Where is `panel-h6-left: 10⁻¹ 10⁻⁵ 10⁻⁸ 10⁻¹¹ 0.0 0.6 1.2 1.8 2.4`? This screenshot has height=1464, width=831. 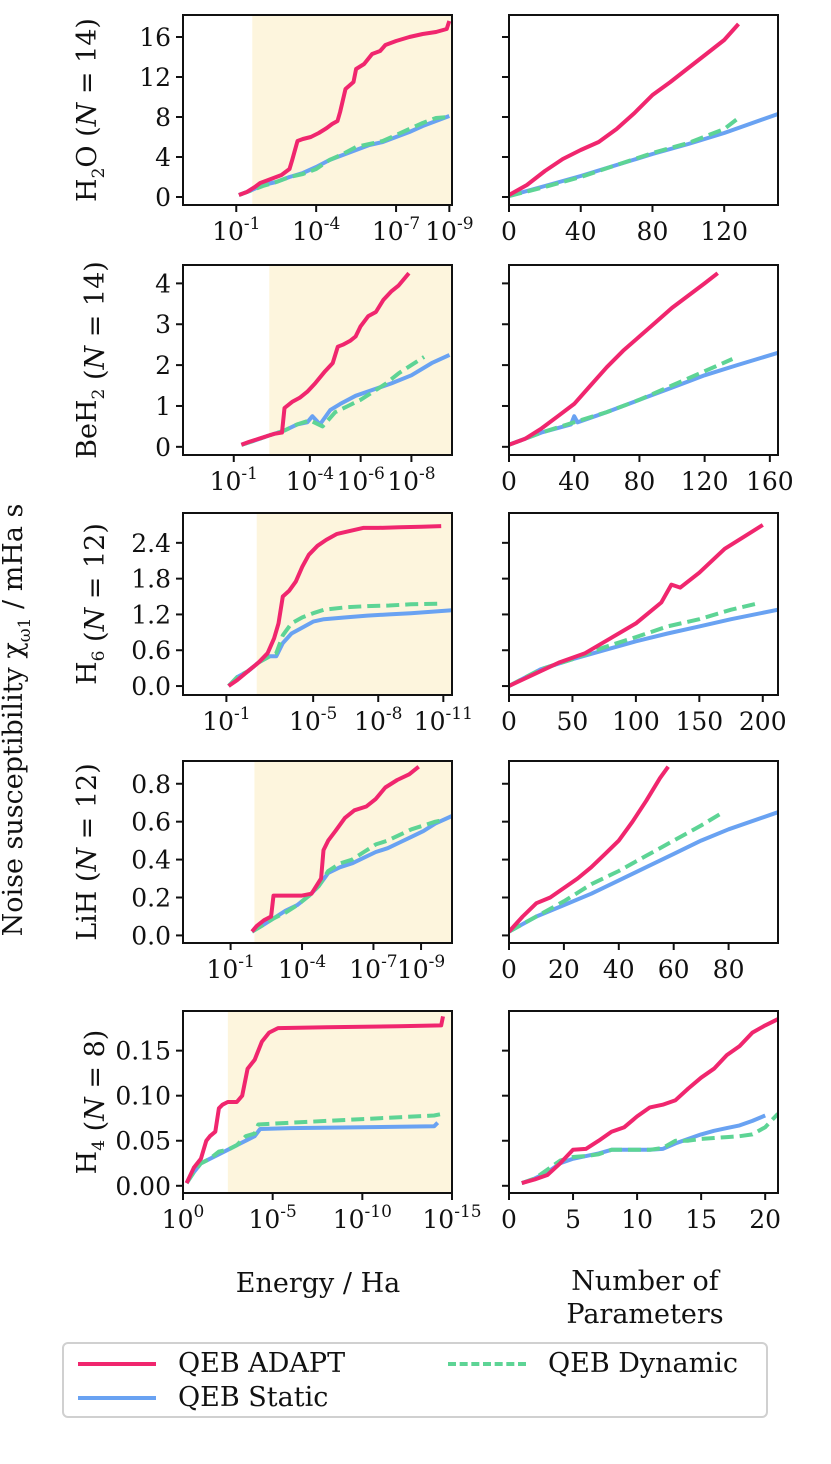
panel-h6-left: 10⁻¹ 10⁻⁵ 10⁻⁸ 10⁻¹¹ 0.0 0.6 1.2 1.8 2.4 is located at coordinates (302, 624).